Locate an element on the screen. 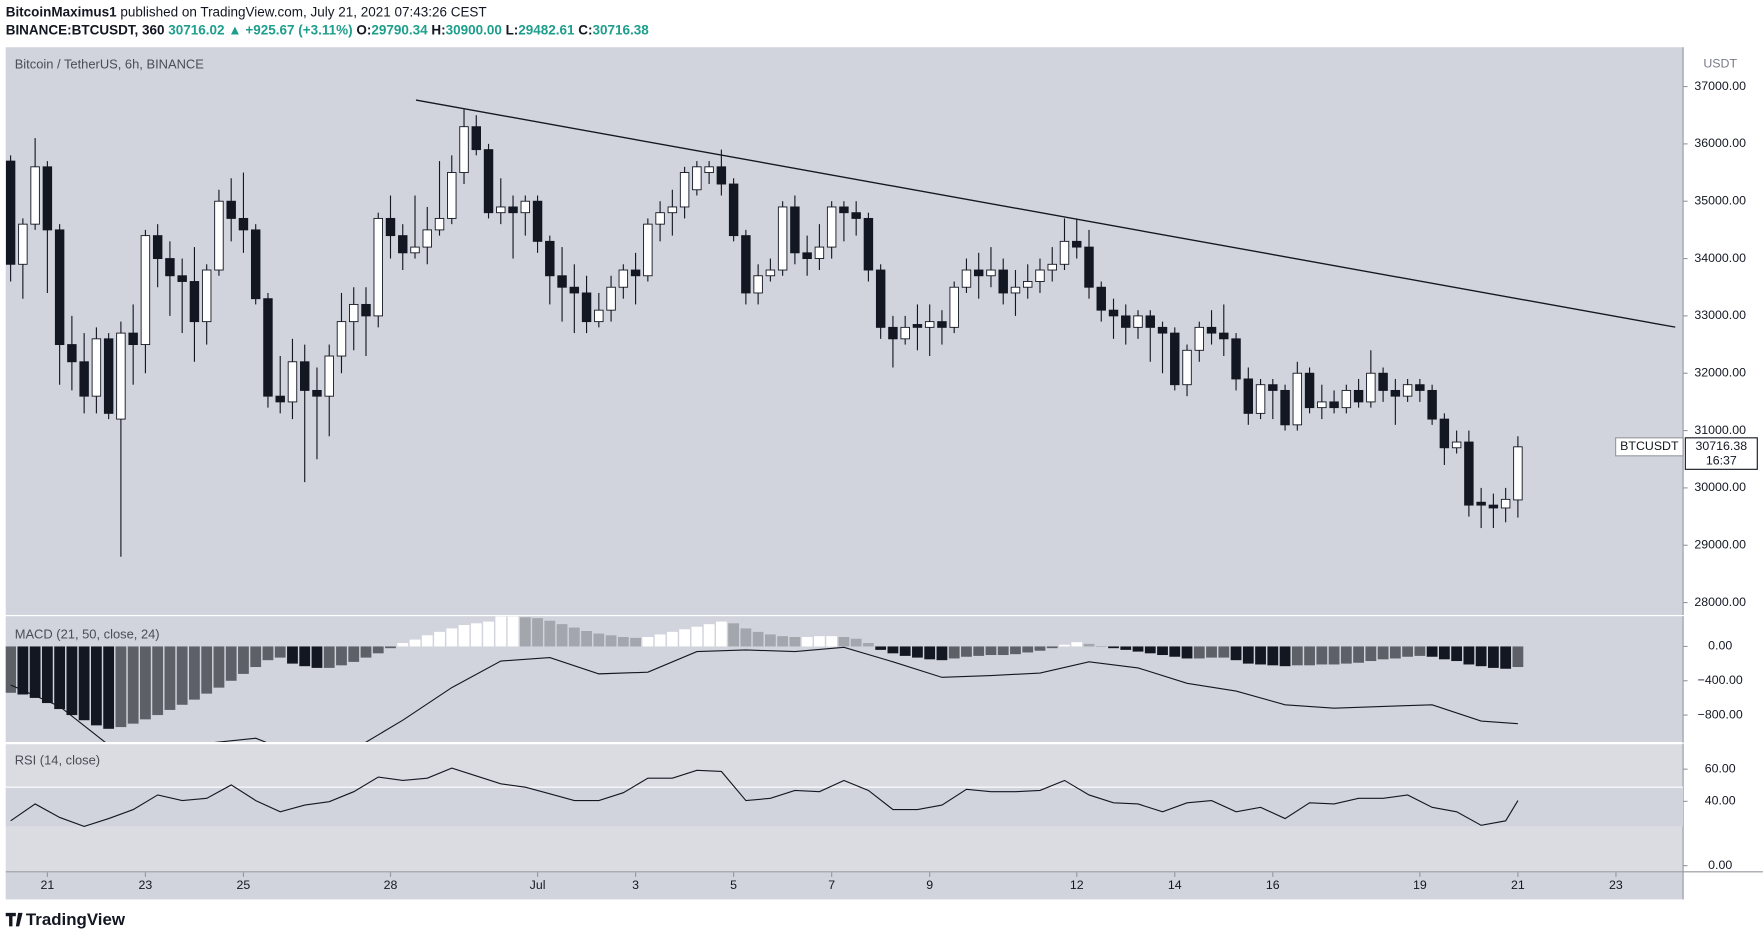 The height and width of the screenshot is (932, 1763). macd-line is located at coordinates (764, 694).